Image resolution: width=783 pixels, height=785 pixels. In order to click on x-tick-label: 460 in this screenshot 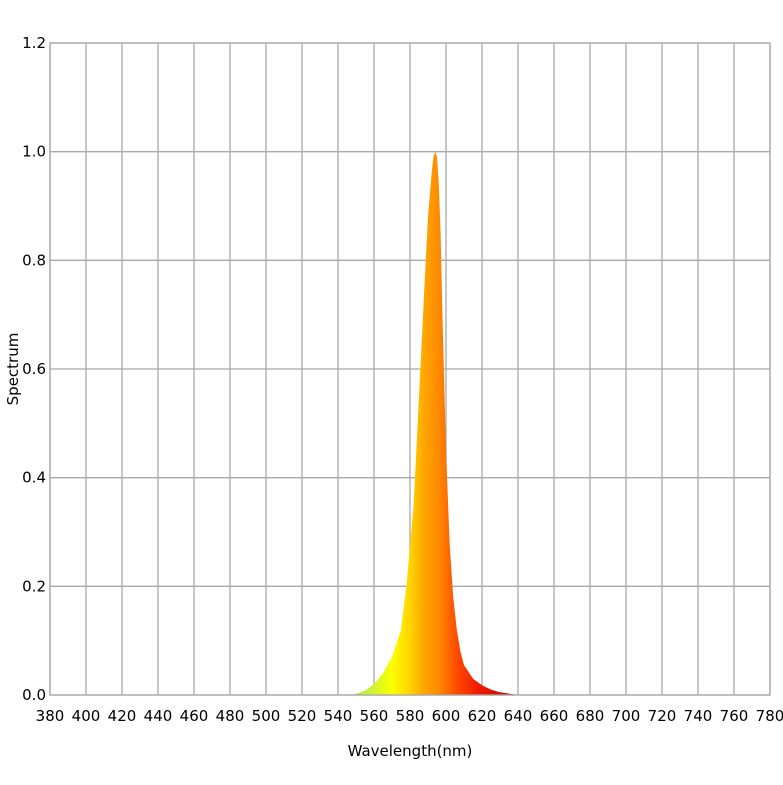, I will do `click(194, 716)`.